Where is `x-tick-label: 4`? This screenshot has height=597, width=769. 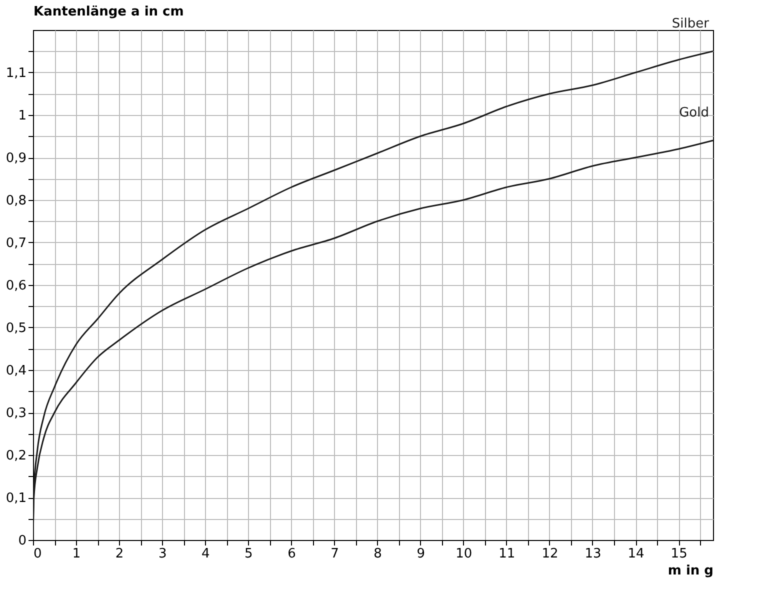
x-tick-label: 4 is located at coordinates (206, 554).